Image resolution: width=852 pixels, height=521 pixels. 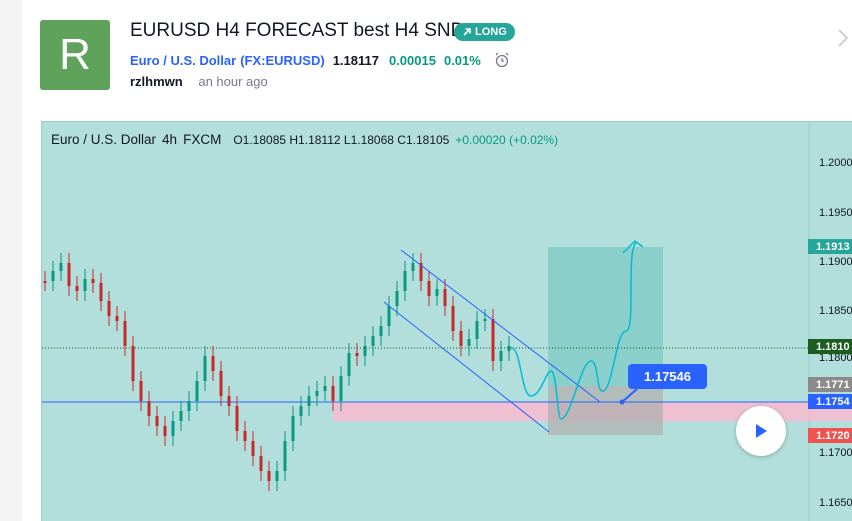 What do you see at coordinates (835, 213) in the screenshot?
I see `y-tick-label: 1.1950` at bounding box center [835, 213].